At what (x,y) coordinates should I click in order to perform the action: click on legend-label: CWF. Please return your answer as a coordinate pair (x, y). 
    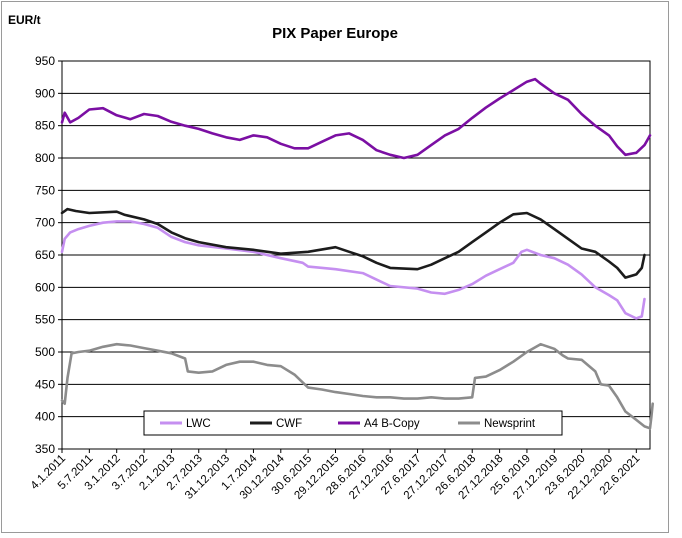
    Looking at the image, I should click on (289, 424).